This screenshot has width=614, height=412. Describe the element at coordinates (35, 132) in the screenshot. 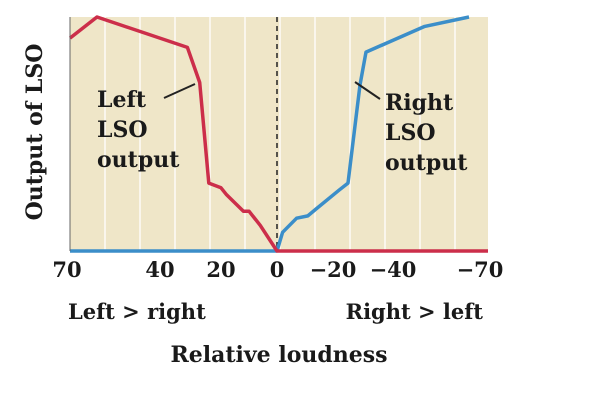

I see `y-axis-label: Output of LSO` at that location.